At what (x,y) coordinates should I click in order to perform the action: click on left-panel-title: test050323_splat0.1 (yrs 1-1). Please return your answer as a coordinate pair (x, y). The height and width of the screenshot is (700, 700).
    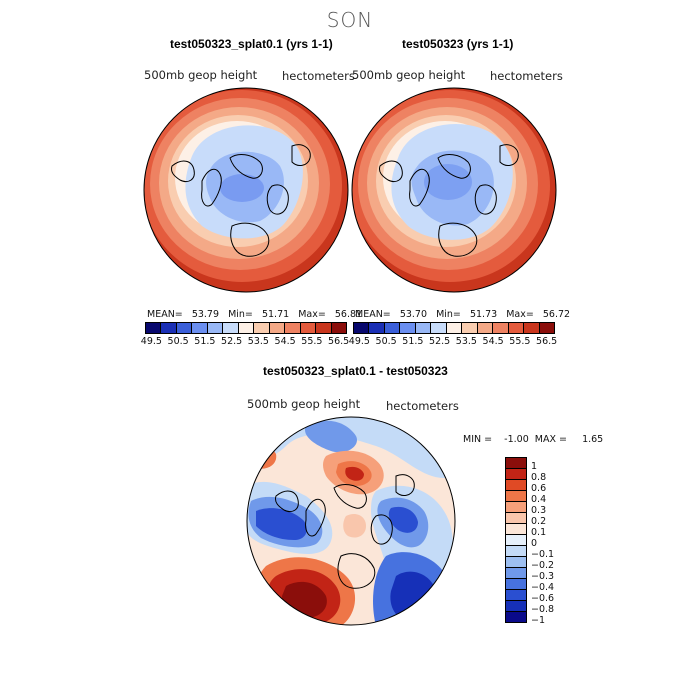
    Looking at the image, I should click on (251, 44).